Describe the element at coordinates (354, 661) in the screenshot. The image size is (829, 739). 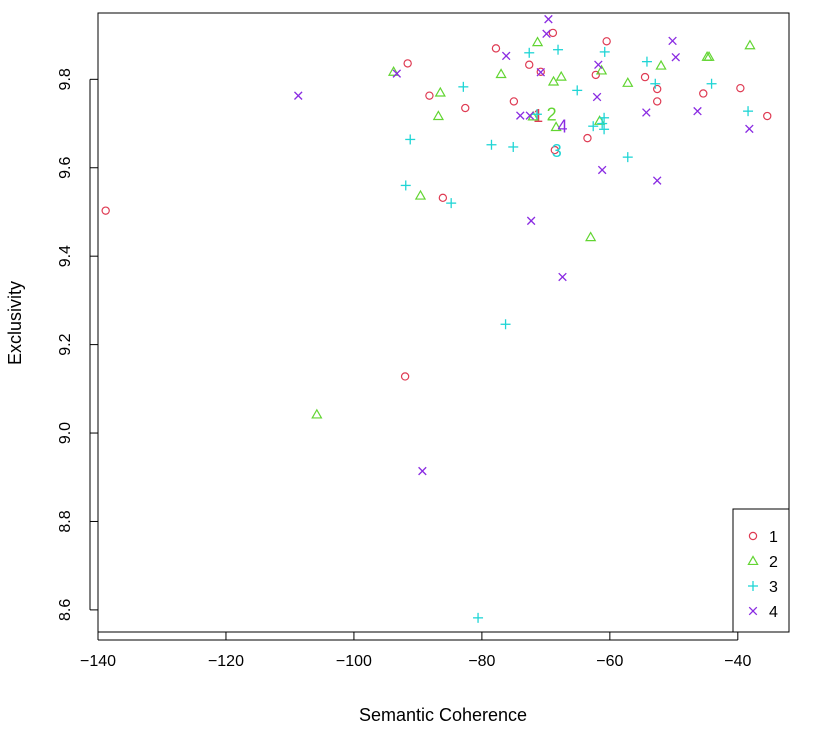
I see `x-tick-label: −100` at that location.